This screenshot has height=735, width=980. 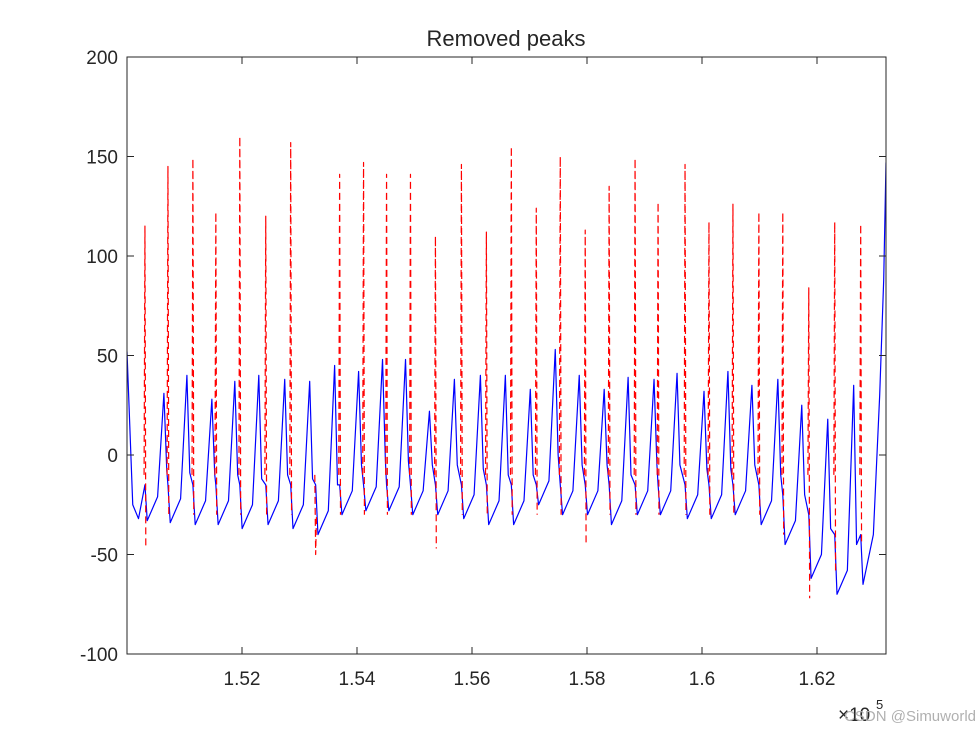 What do you see at coordinates (104, 556) in the screenshot?
I see `y-tick-label: -50` at bounding box center [104, 556].